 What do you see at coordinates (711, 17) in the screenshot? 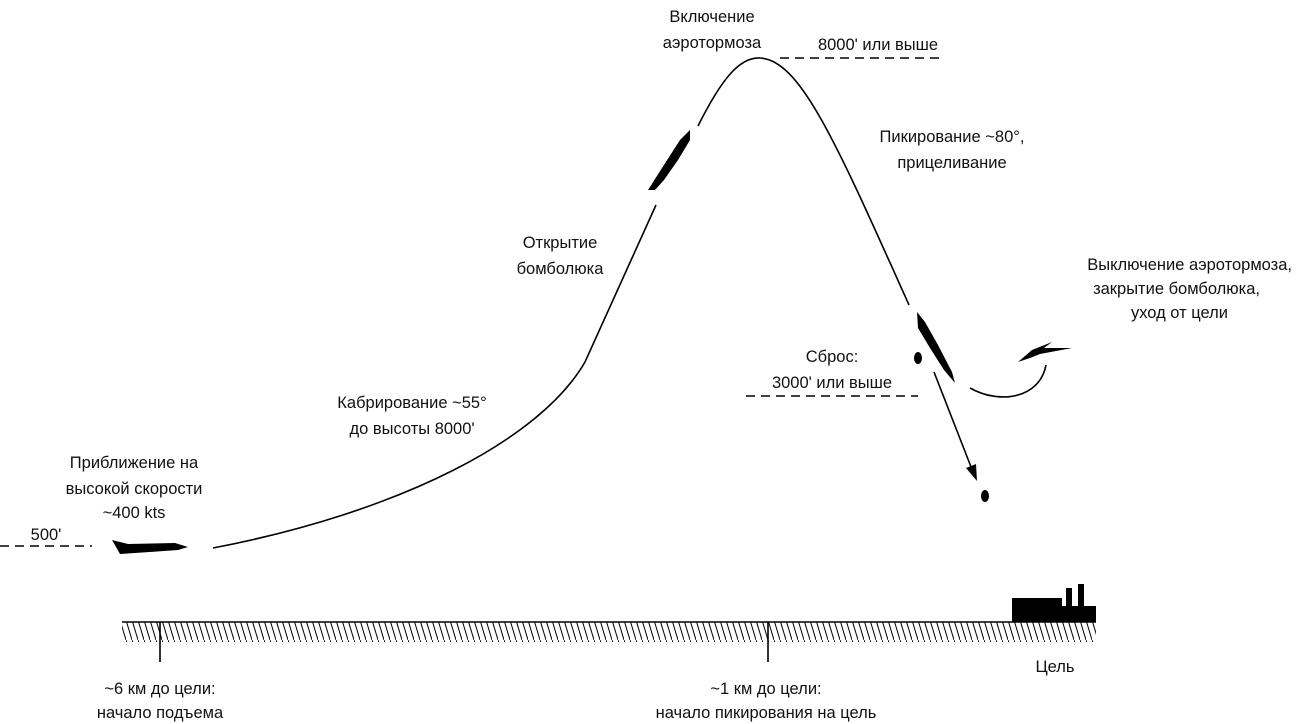
I see `label: Включение` at bounding box center [711, 17].